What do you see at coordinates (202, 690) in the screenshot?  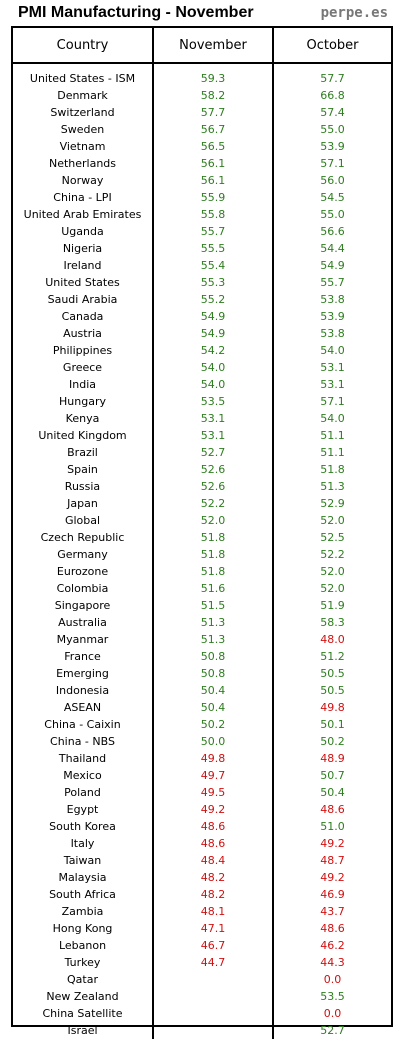 I see `table-row: Indonesia 50.4 50.5` at bounding box center [202, 690].